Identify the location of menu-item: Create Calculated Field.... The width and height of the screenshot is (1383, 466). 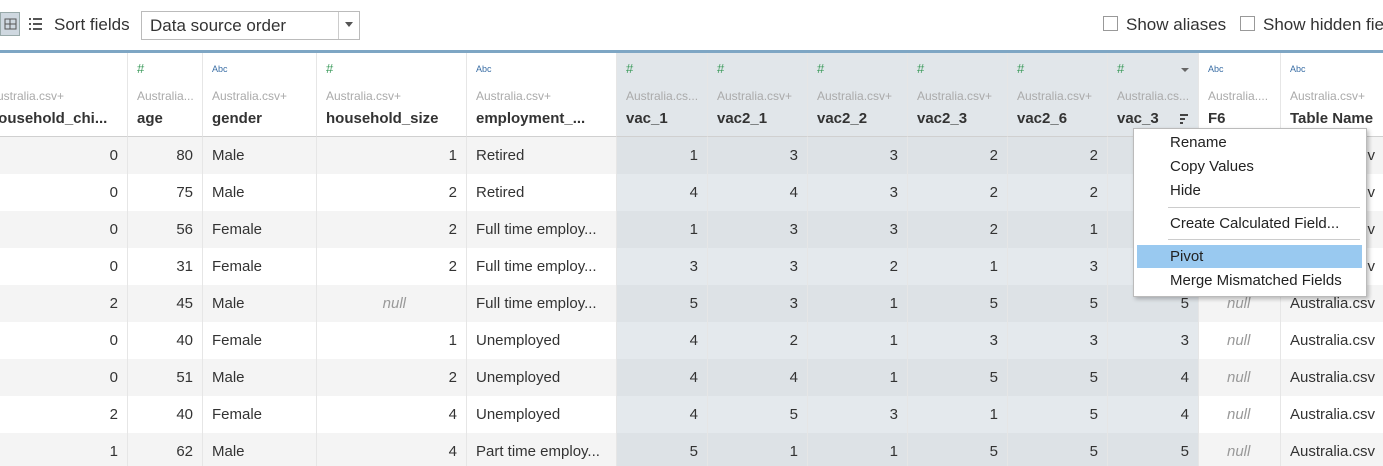
(1255, 223).